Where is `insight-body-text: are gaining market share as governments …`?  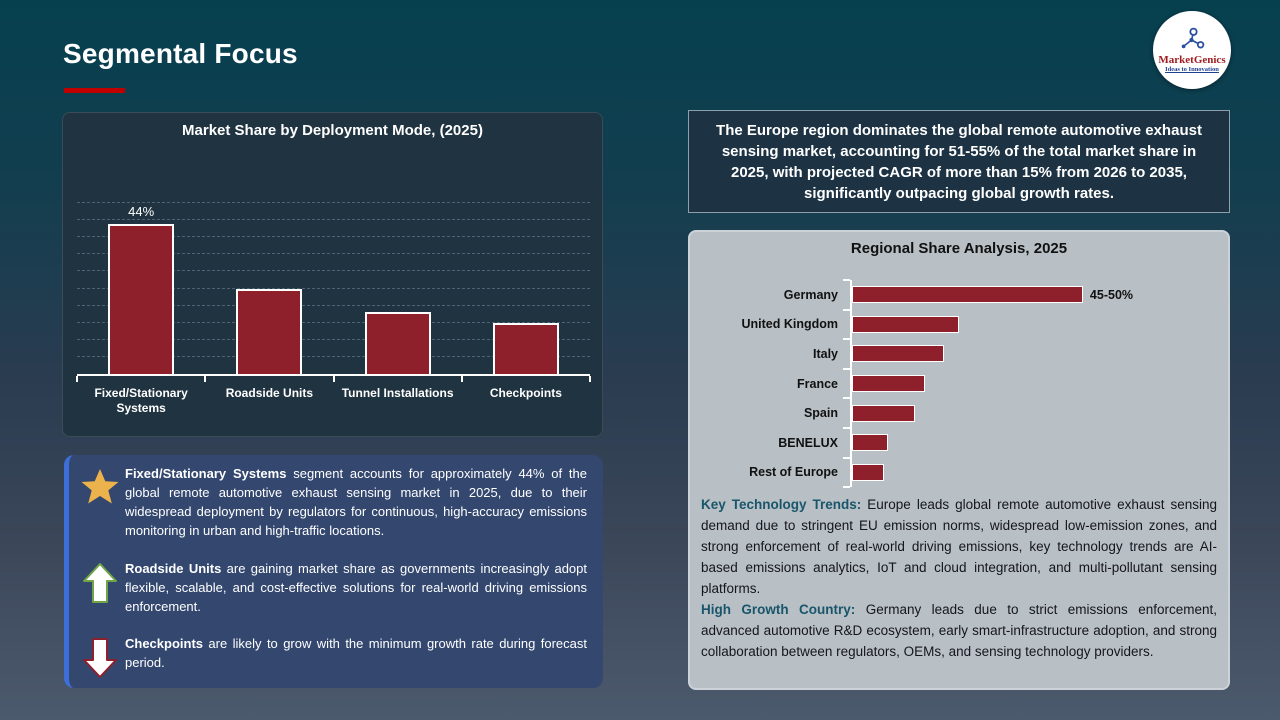
insight-body-text: are gaining market share as governments … is located at coordinates (356, 587).